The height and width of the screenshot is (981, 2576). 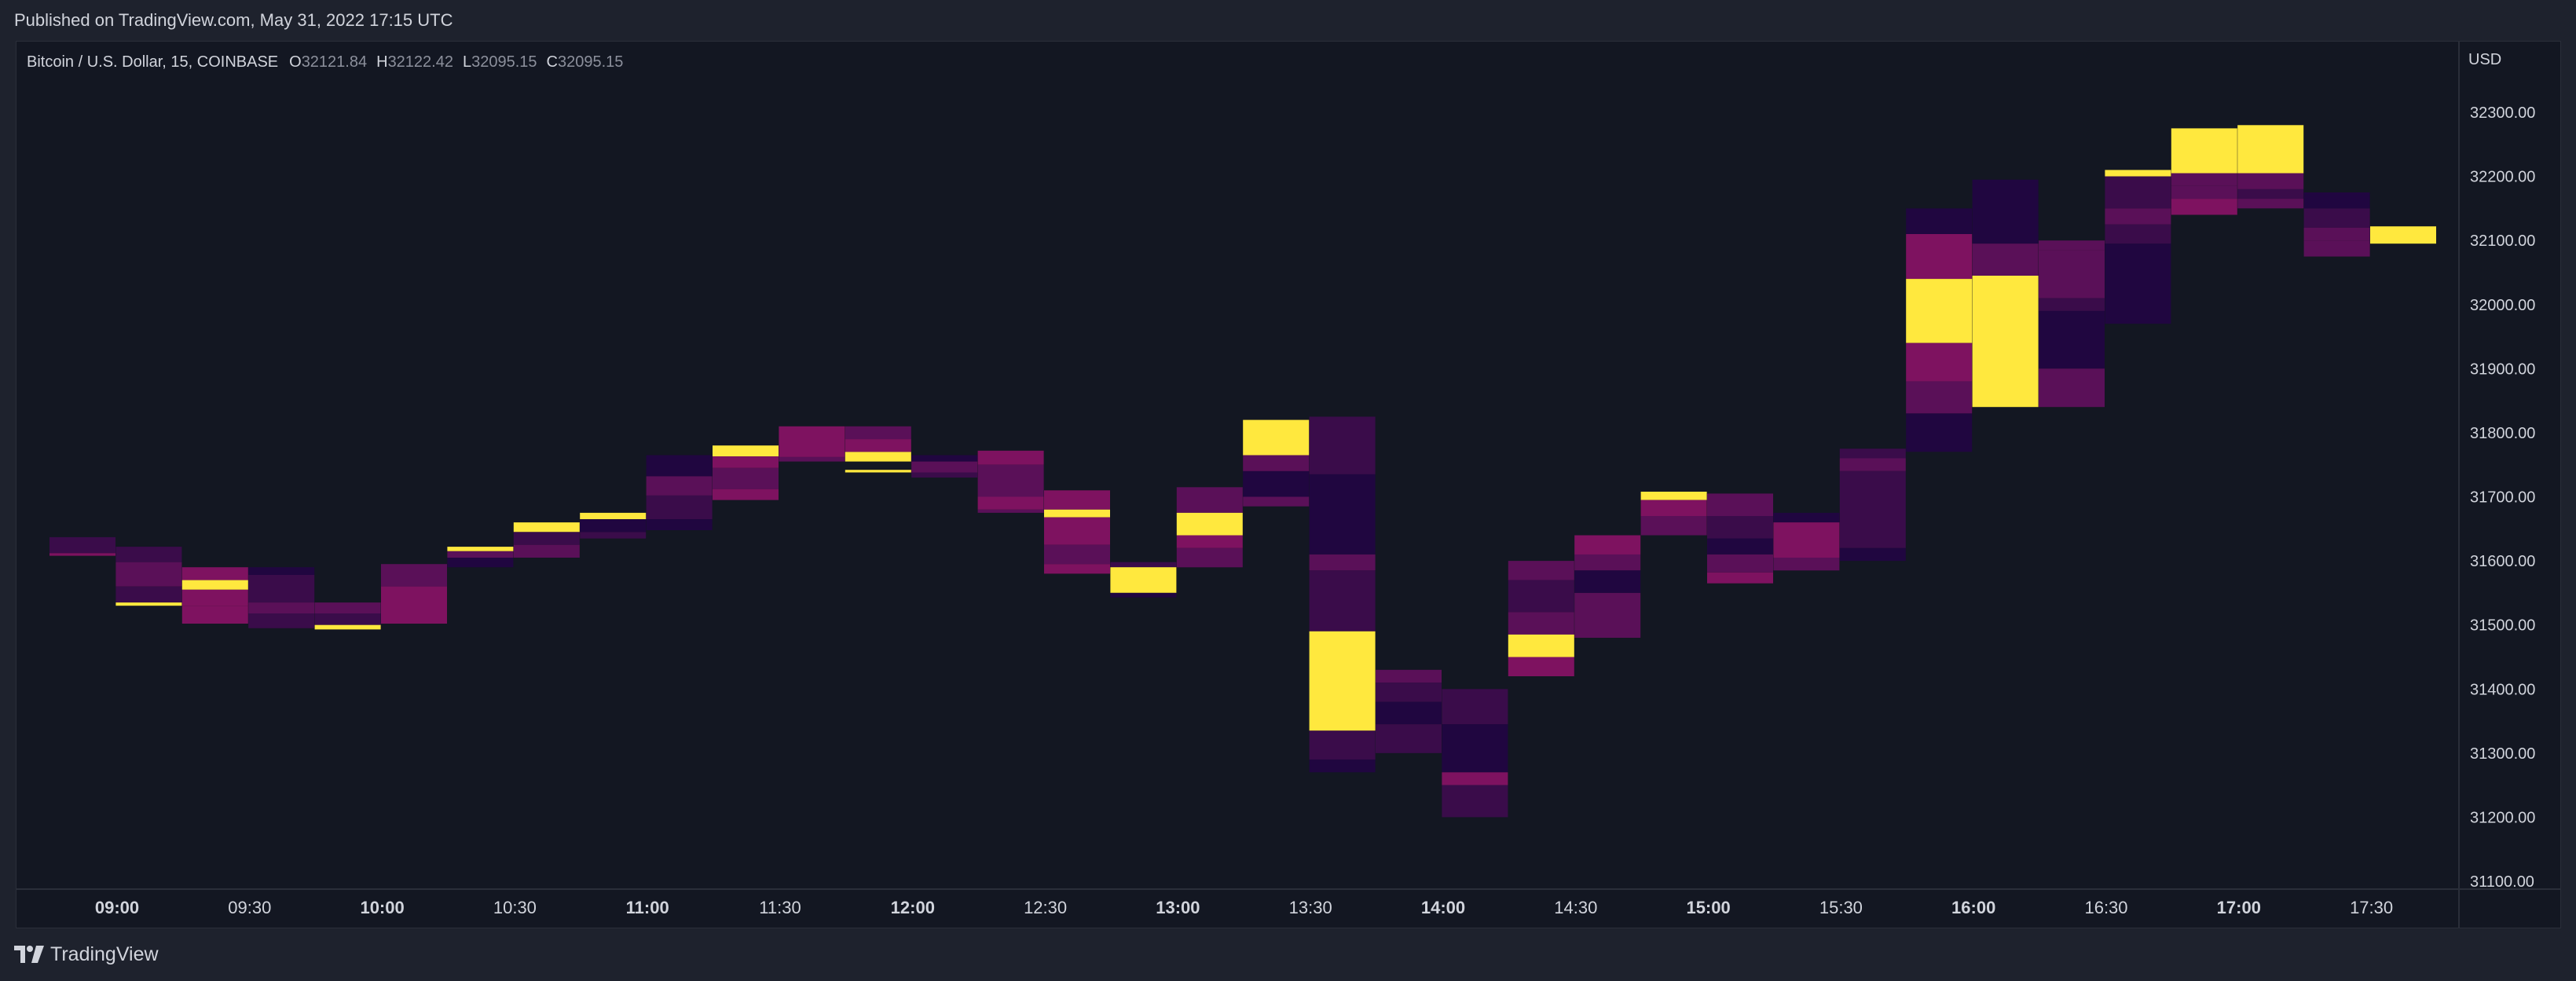 I want to click on x-tick-label: 11:00, so click(x=647, y=907).